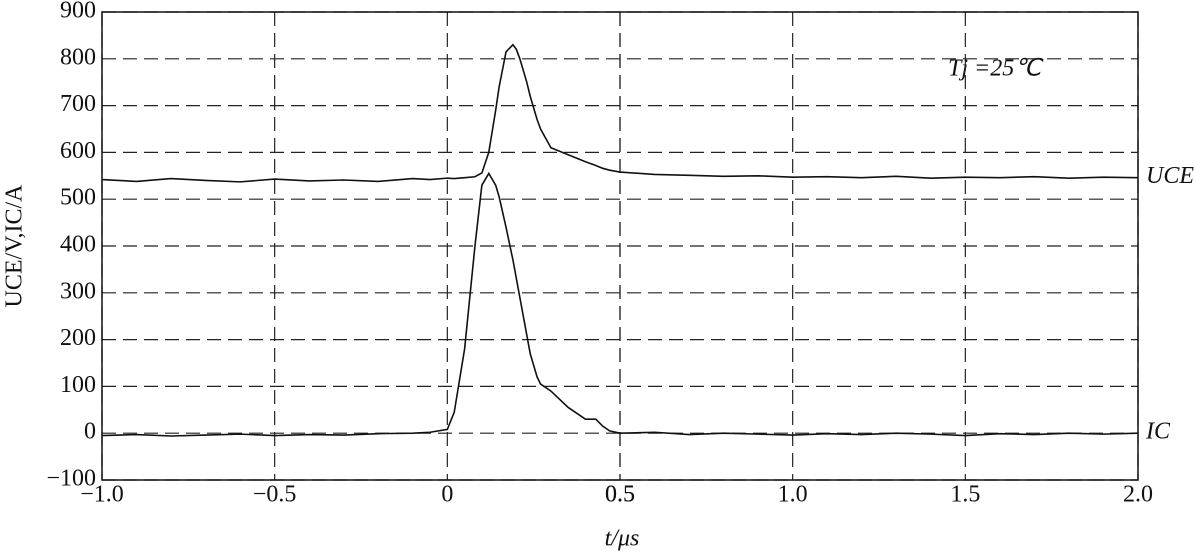  Describe the element at coordinates (1170, 176) in the screenshot. I see `series-label: UCE` at that location.